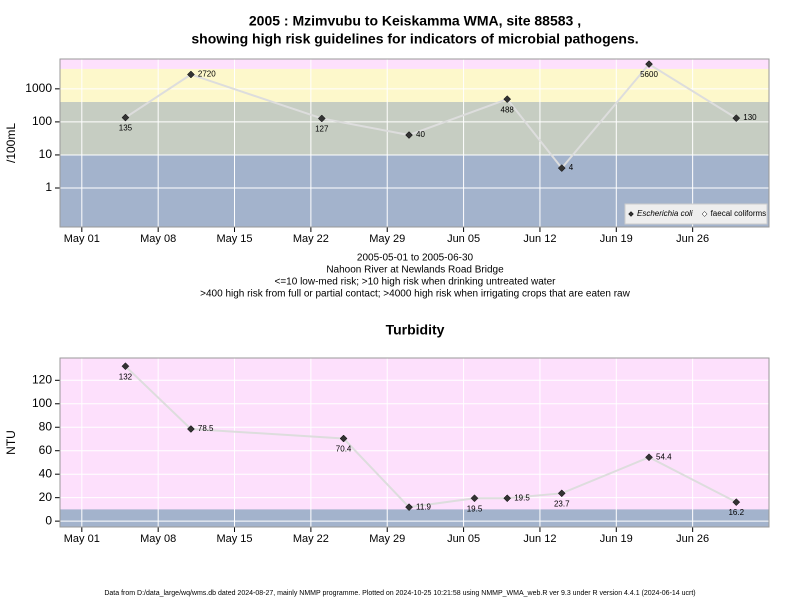 This screenshot has height=600, width=800. What do you see at coordinates (649, 74) in the screenshot?
I see `data-label: 5600` at bounding box center [649, 74].